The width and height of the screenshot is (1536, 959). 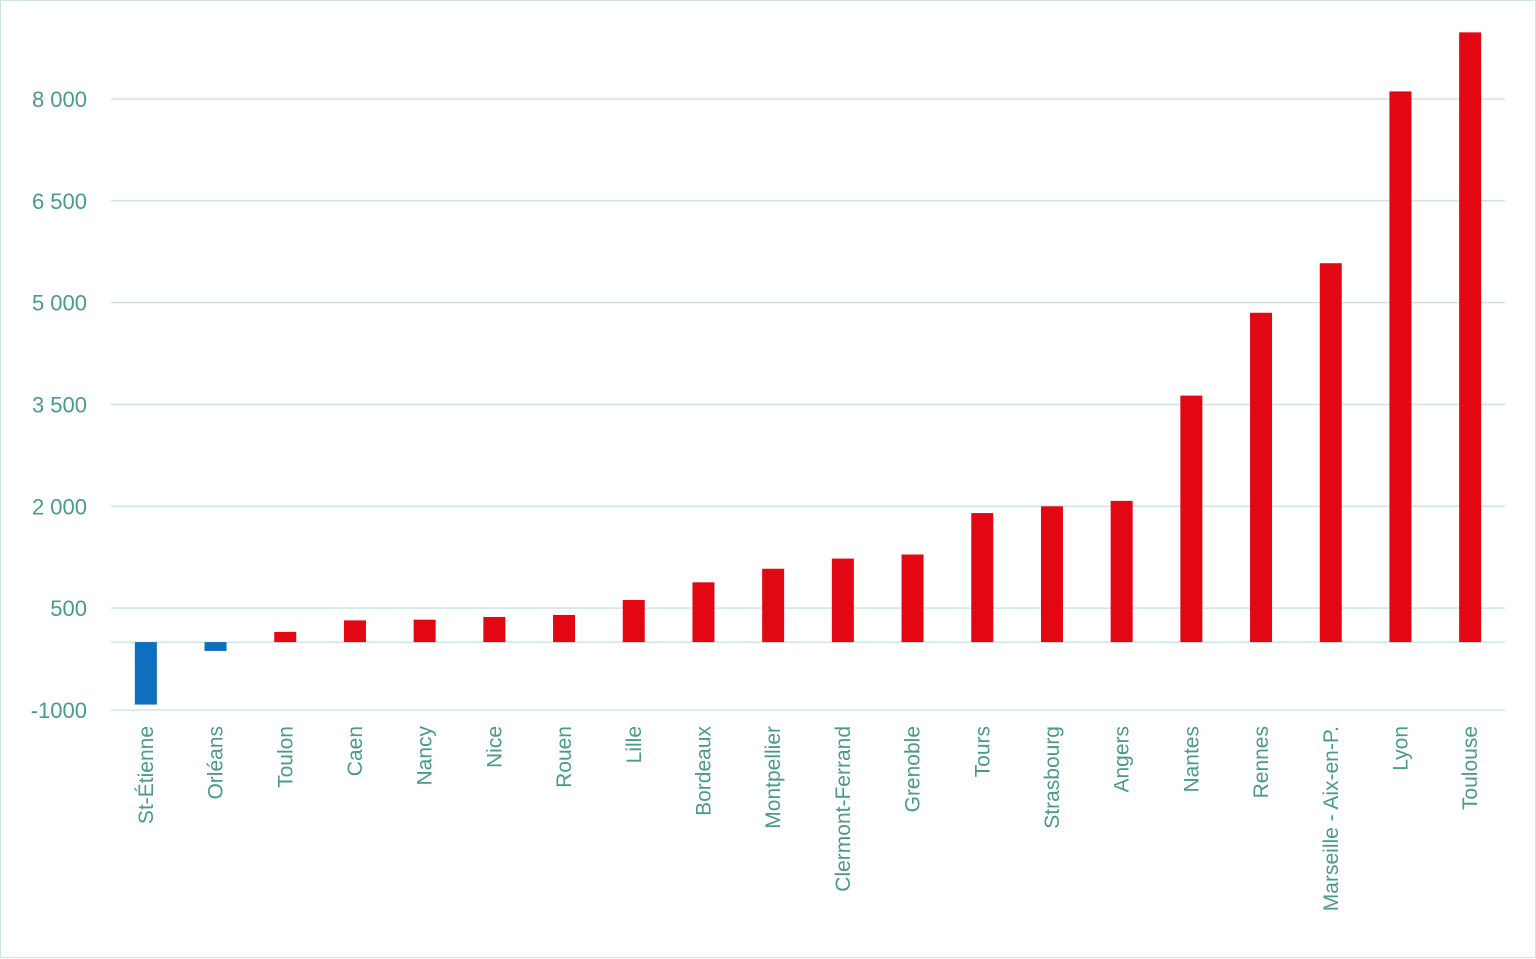 What do you see at coordinates (982, 751) in the screenshot?
I see `x-category-label: Tours` at bounding box center [982, 751].